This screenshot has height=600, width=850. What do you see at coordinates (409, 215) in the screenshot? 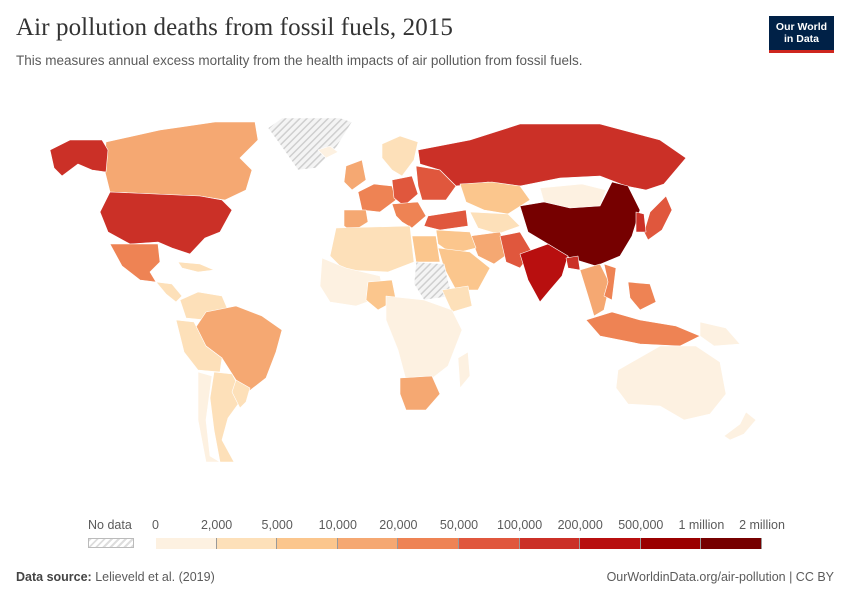
I see `region-italy-balkans` at bounding box center [409, 215].